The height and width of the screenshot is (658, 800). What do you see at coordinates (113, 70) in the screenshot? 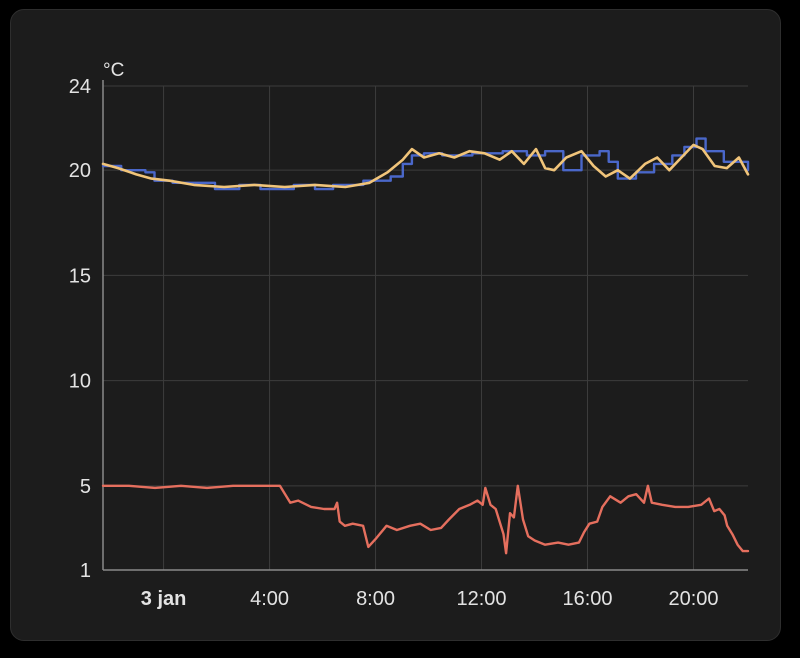
I see `y-axis-unit-label: °C` at bounding box center [113, 70].